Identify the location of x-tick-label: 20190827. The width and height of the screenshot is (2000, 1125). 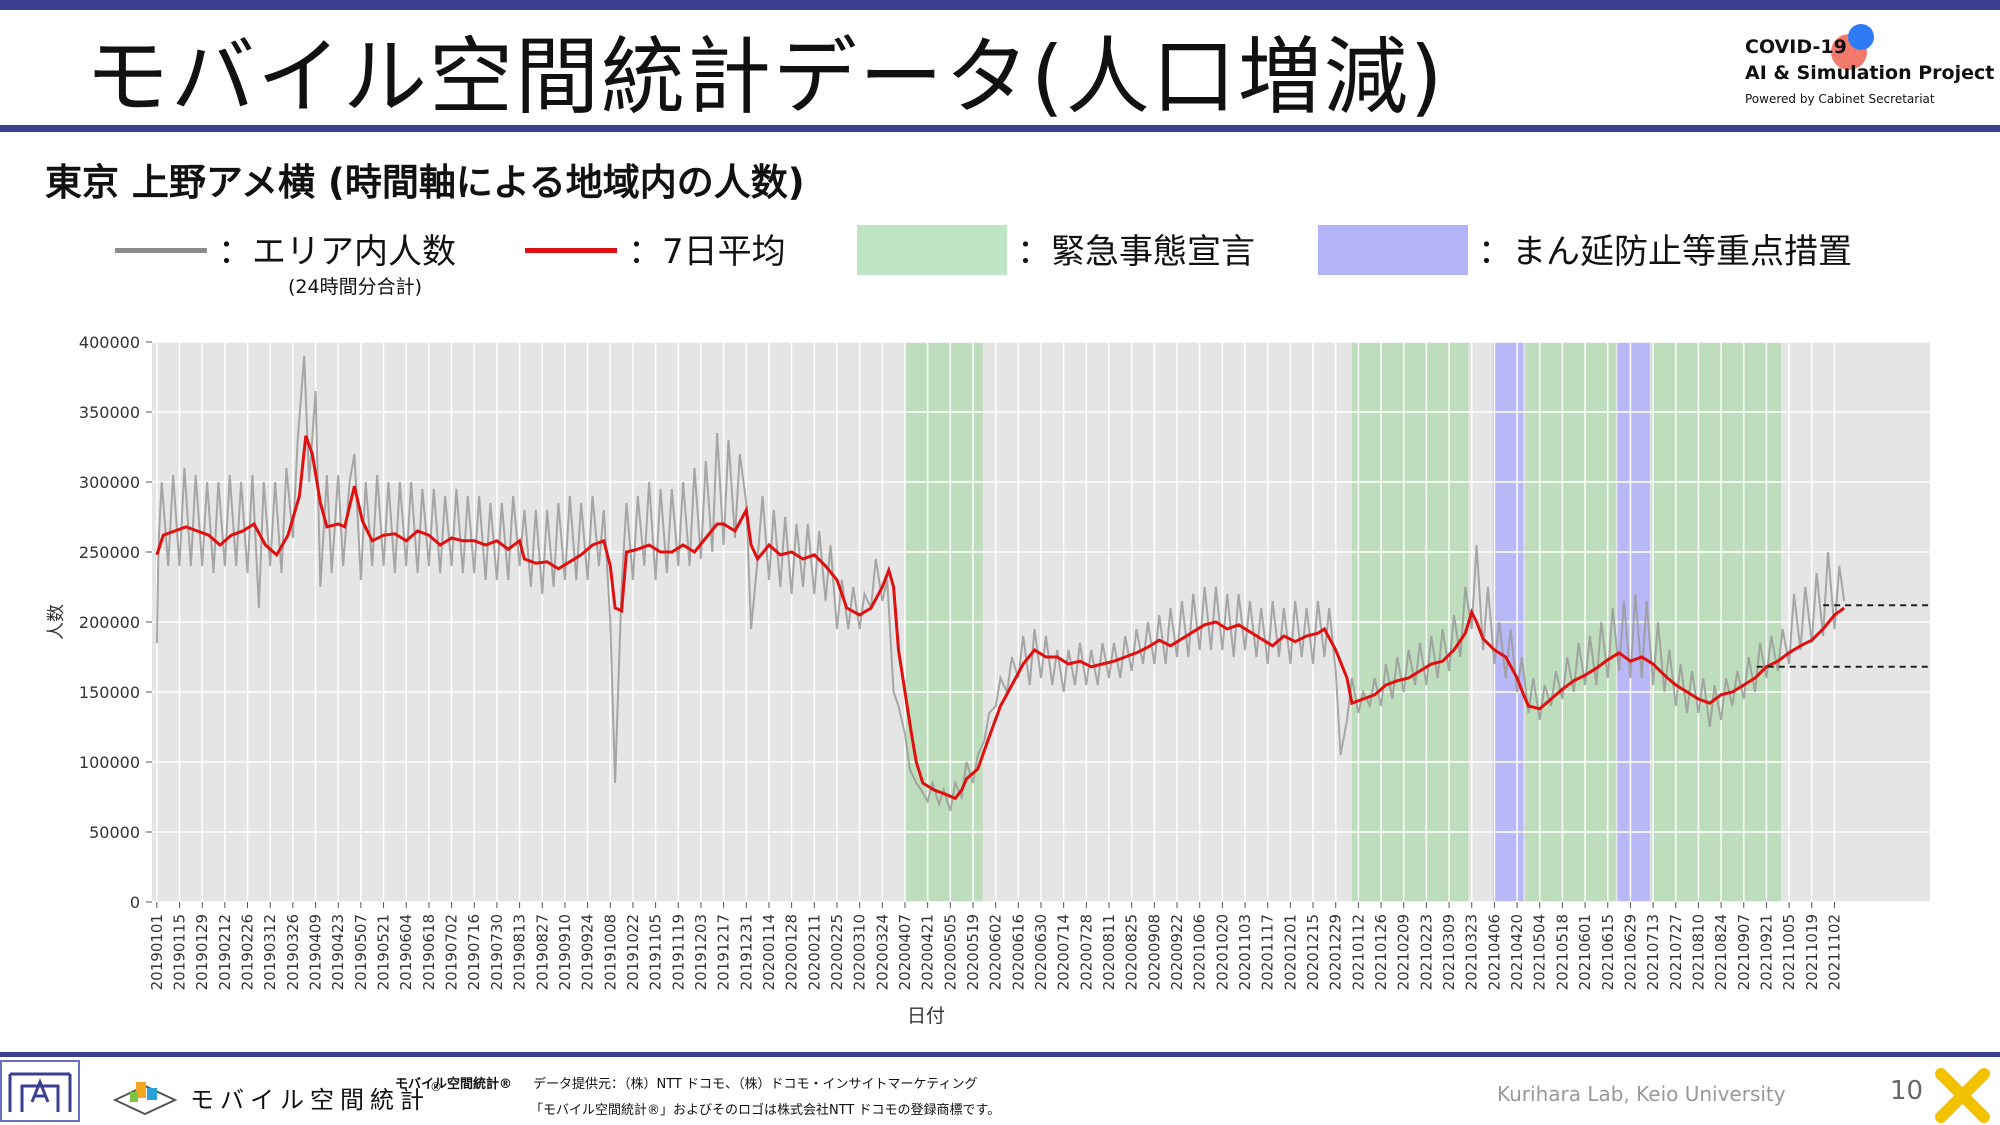
(542, 952).